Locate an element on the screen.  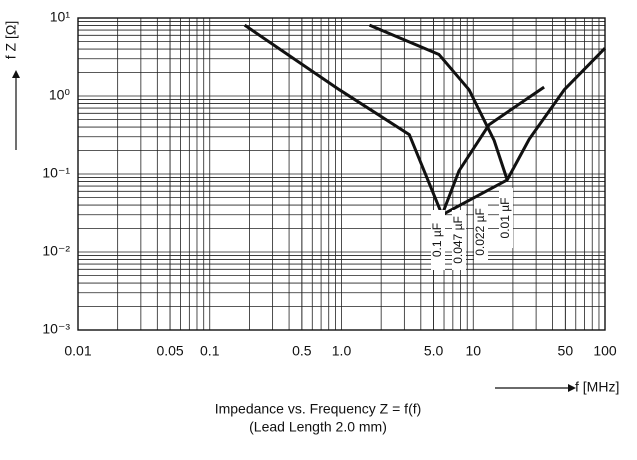
y-axis-label: f Z [Ω] is located at coordinates (11, 40).